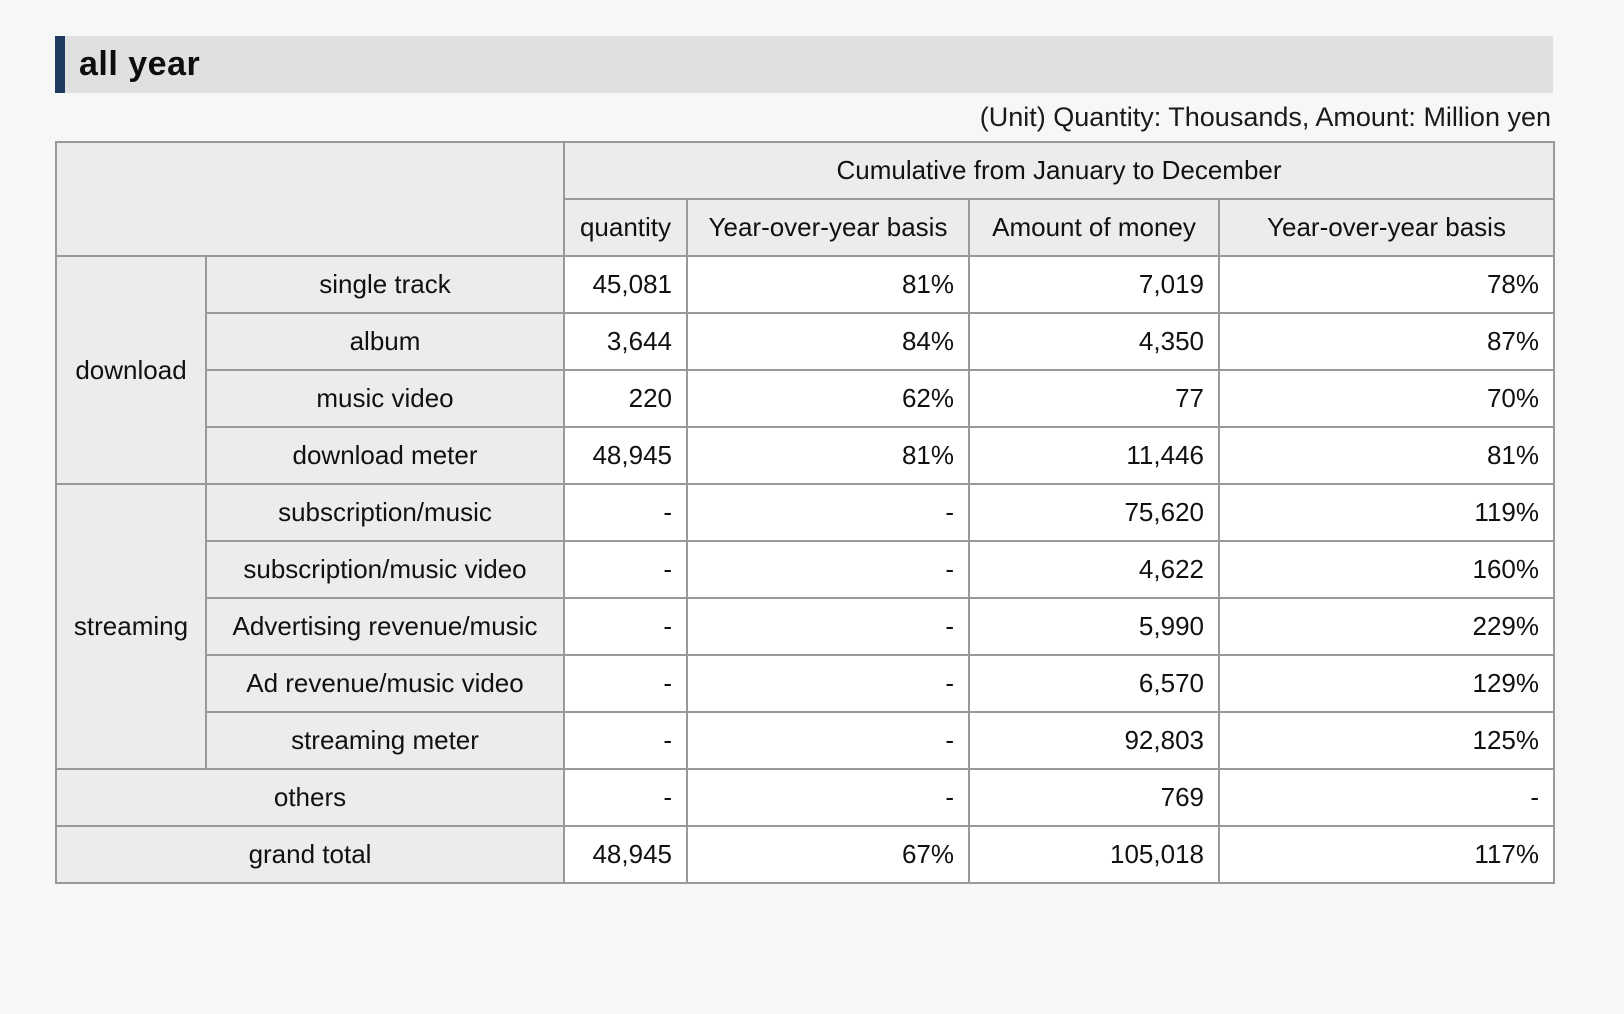 Image resolution: width=1624 pixels, height=1014 pixels. I want to click on cell-amount-yoy: 229%, so click(1386, 626).